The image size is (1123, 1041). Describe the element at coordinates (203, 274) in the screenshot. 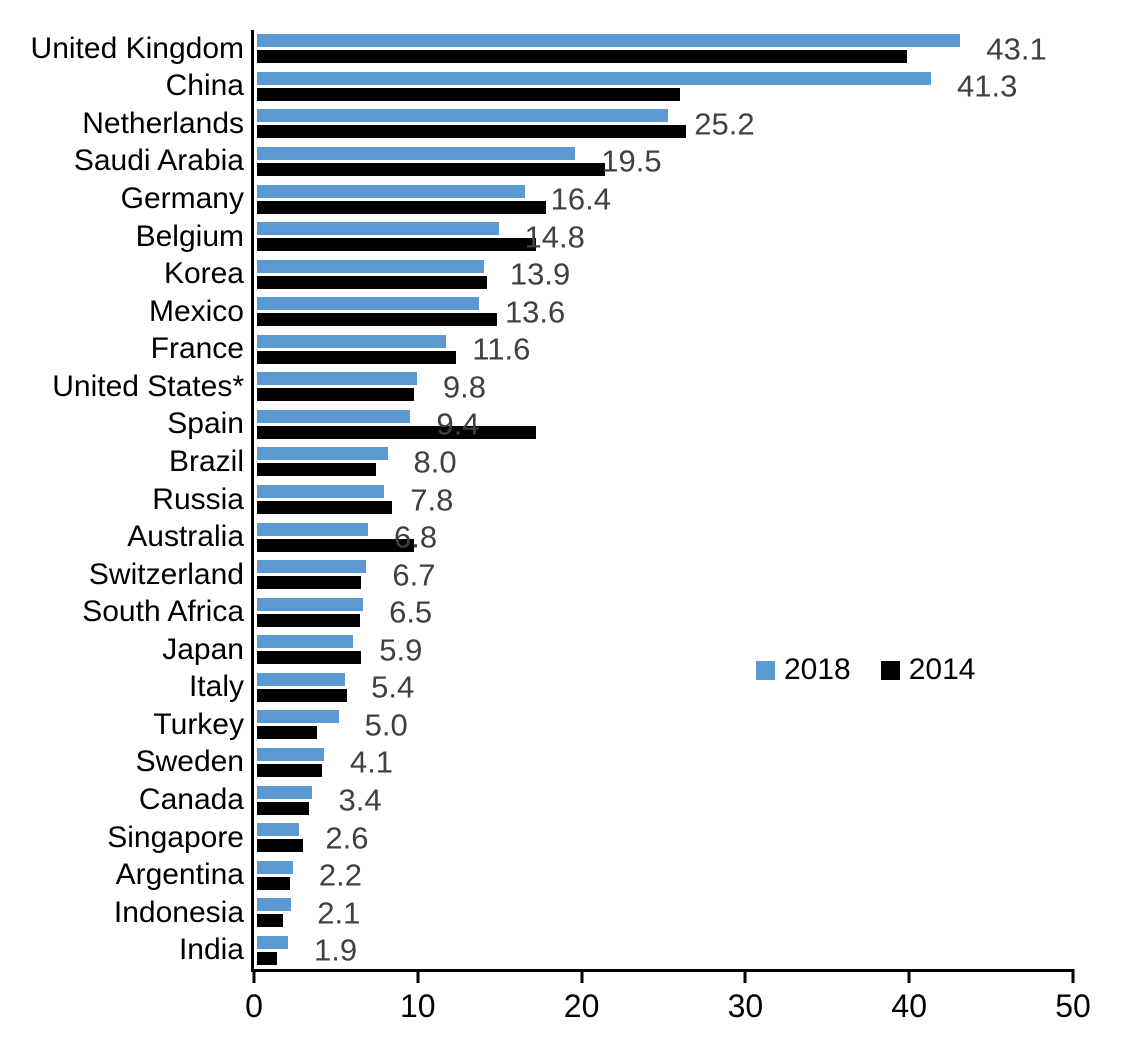

I see `category-label: Korea` at that location.